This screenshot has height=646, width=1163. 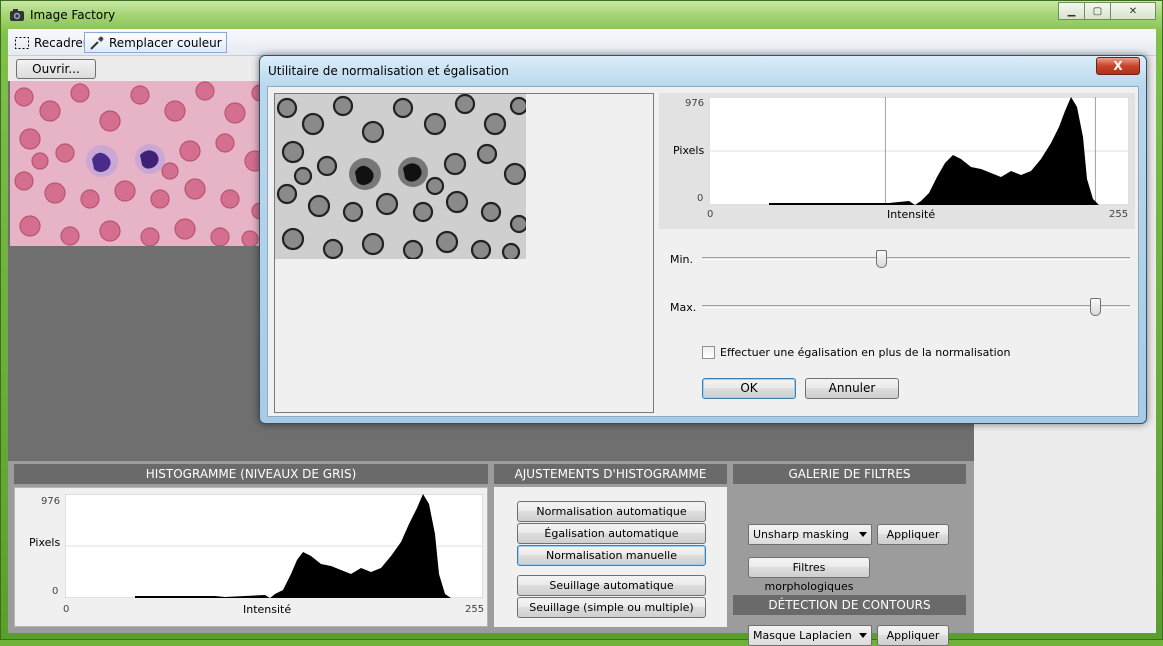 I want to click on blood-cells-picture, so click(x=140, y=163).